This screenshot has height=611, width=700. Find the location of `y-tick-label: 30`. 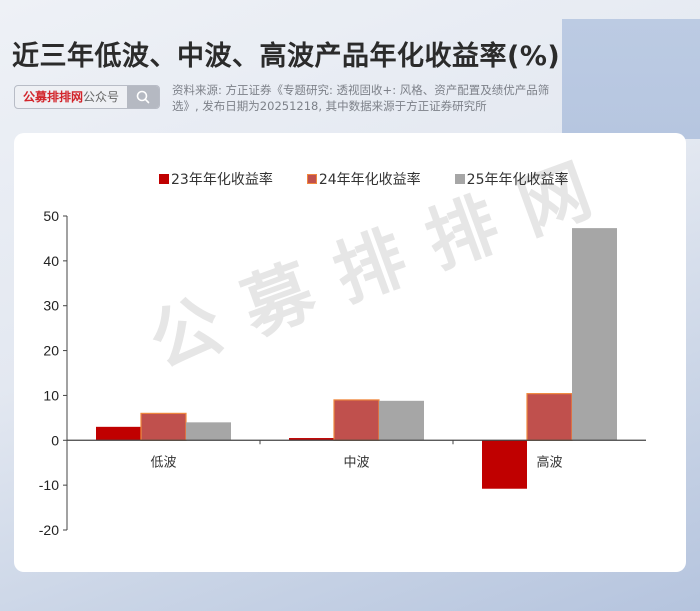

y-tick-label: 30 is located at coordinates (51, 306).